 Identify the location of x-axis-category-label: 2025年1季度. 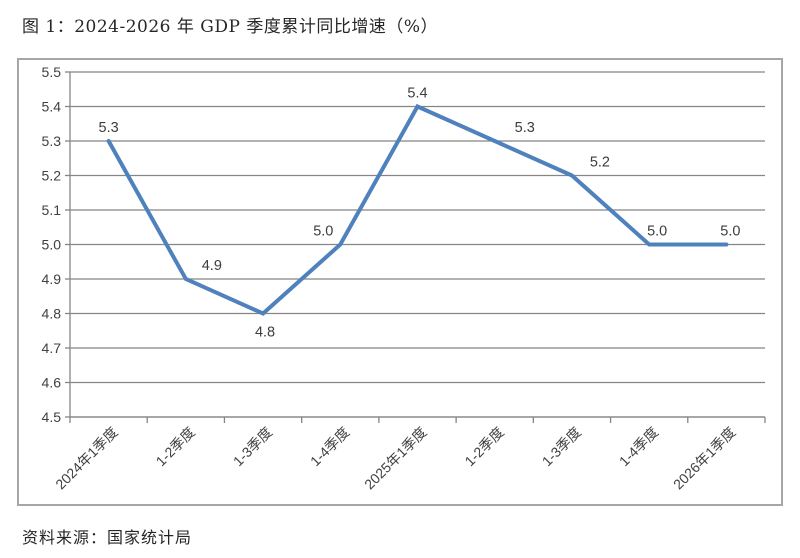
(395, 458).